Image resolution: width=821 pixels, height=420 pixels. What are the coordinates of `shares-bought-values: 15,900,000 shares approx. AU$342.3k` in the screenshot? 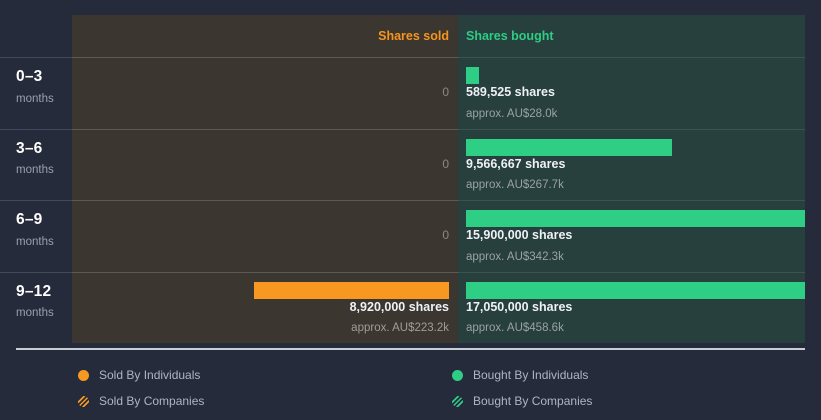 It's located at (519, 246).